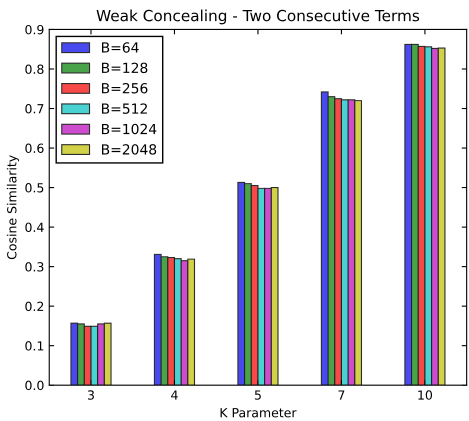 The image size is (469, 421). Describe the element at coordinates (34, 148) in the screenshot. I see `y-tick-label: 0.6` at that location.